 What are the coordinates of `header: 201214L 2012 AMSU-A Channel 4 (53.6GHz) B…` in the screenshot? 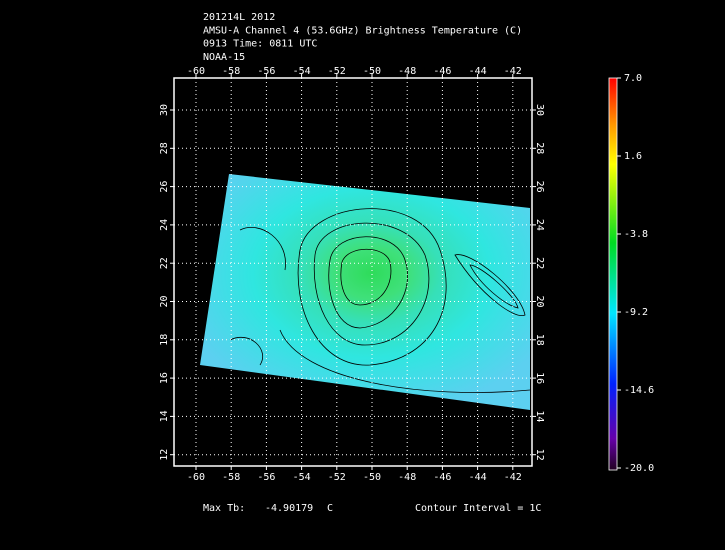 It's located at (362, 37).